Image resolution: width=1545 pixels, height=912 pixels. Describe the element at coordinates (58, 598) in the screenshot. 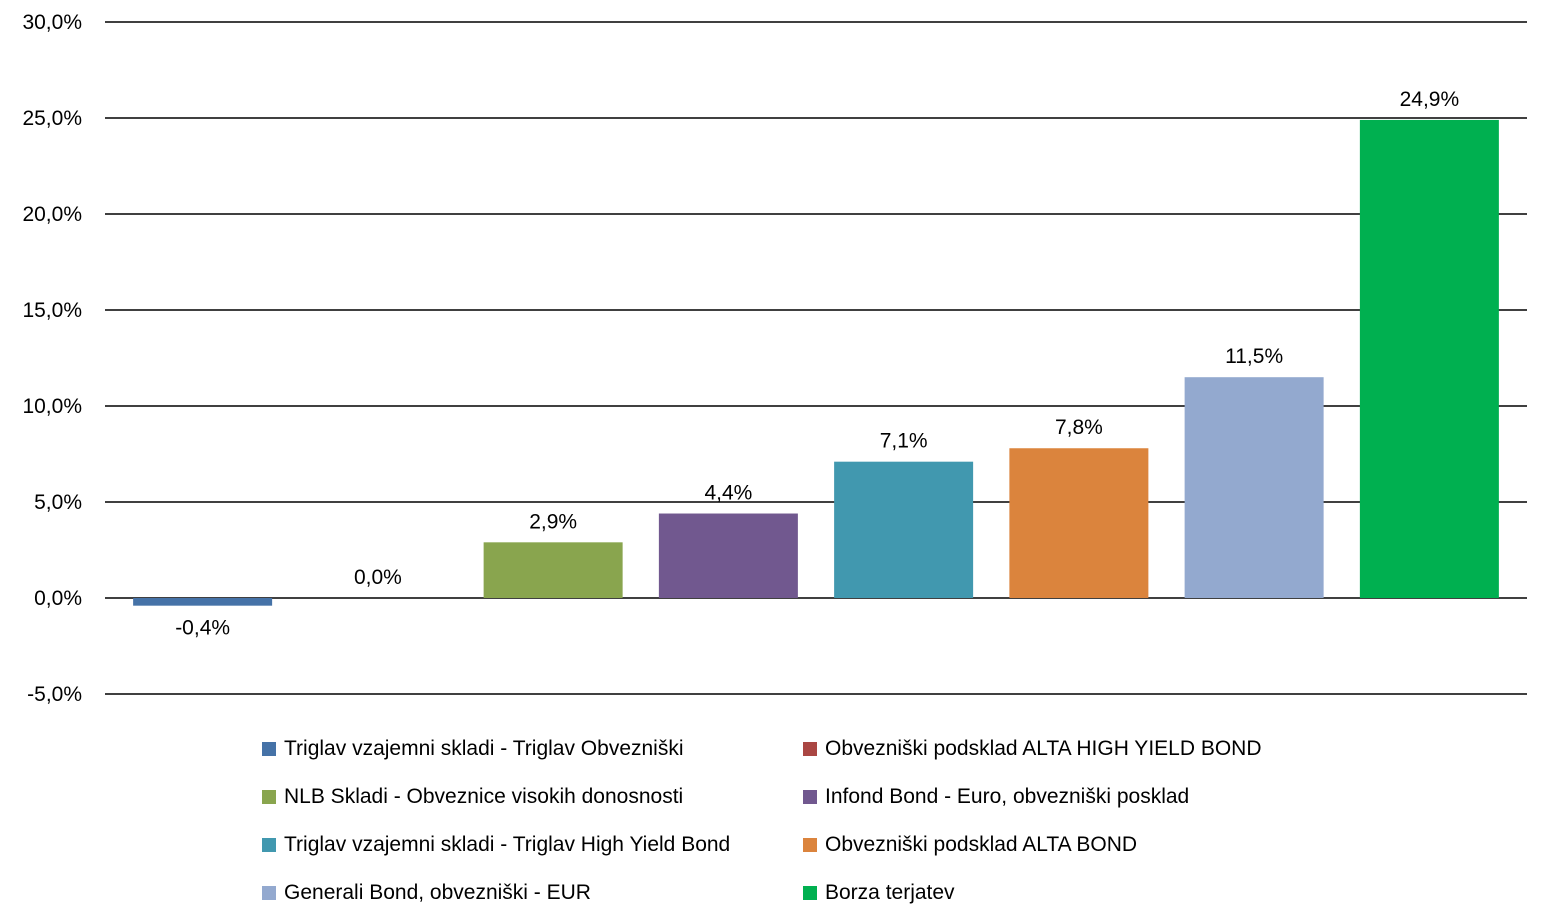

I see `y-tick-label: 0,0%` at that location.